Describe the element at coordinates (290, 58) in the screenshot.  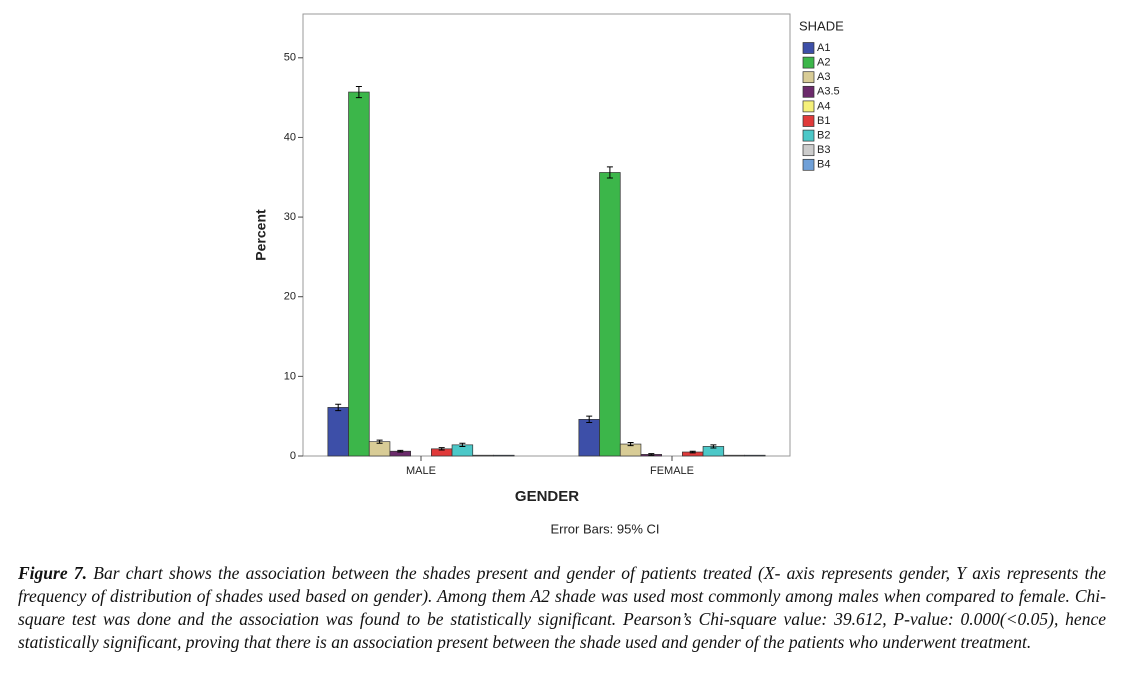
I see `y-tick-label: 50` at that location.